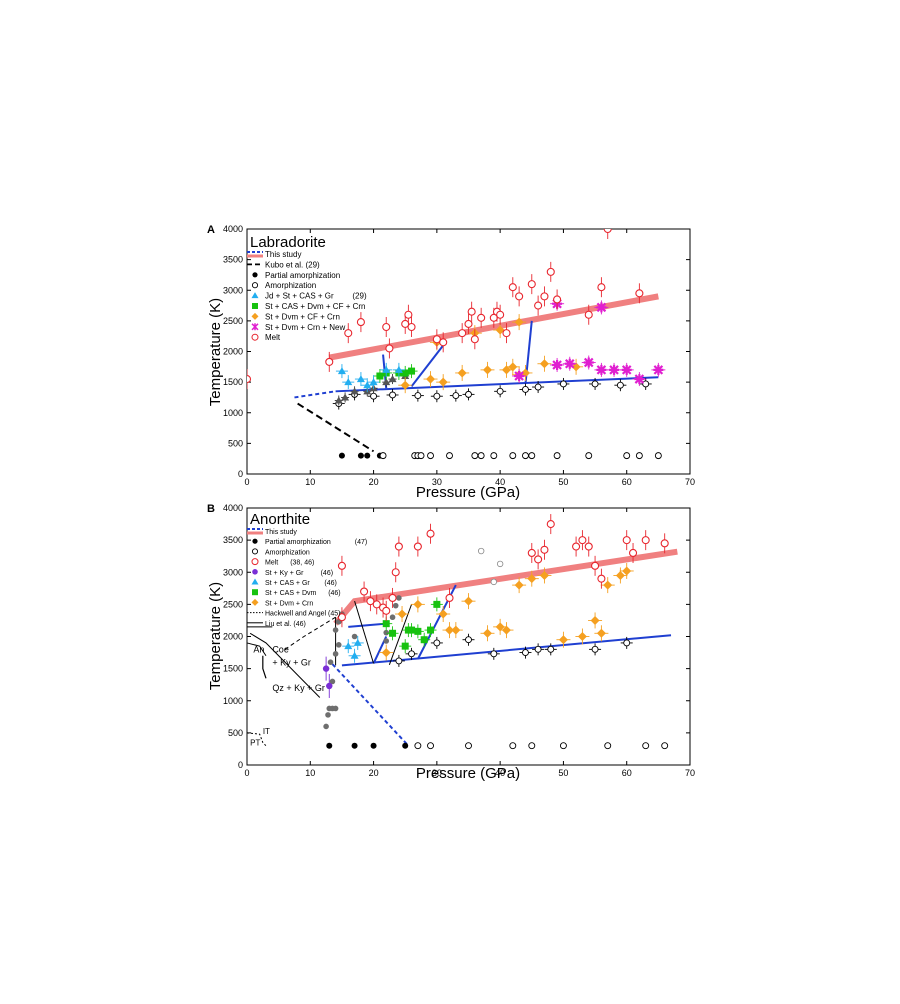  Describe the element at coordinates (287, 583) in the screenshot. I see `legend-label: St + CAS + Gr` at that location.